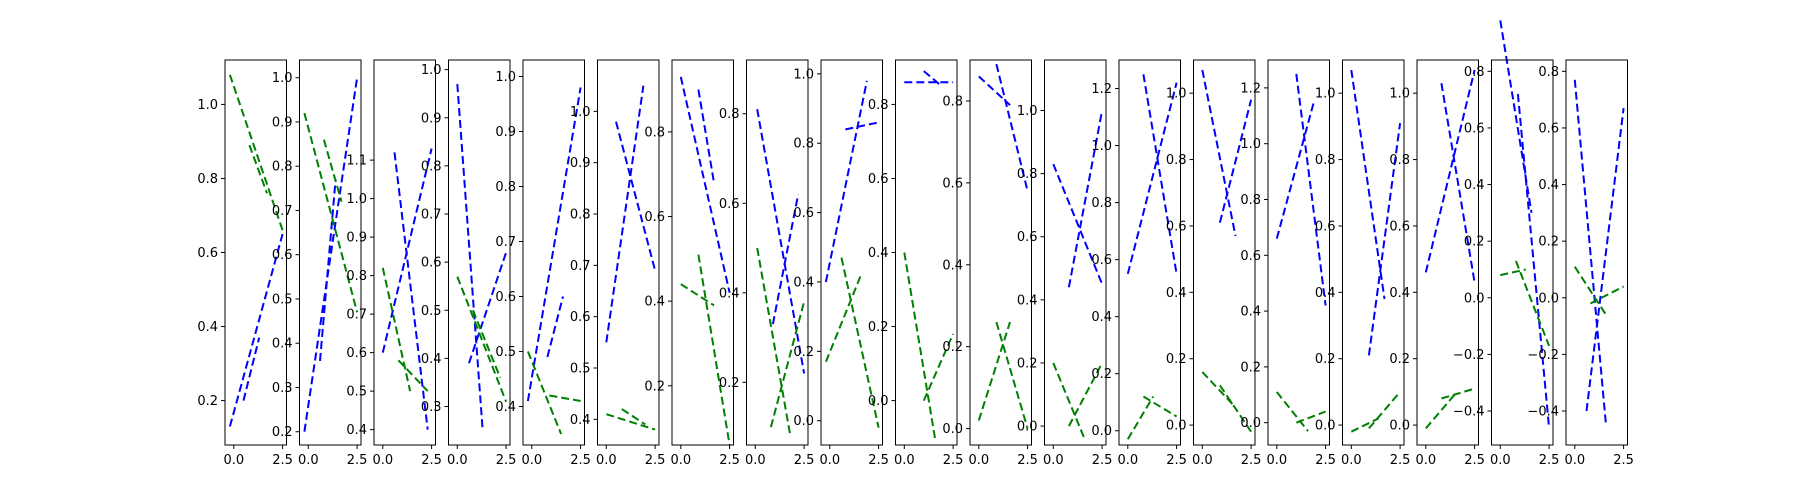 This screenshot has height=500, width=1800. I want to click on ytick-label-15-1: 0.0, so click(1250, 423).